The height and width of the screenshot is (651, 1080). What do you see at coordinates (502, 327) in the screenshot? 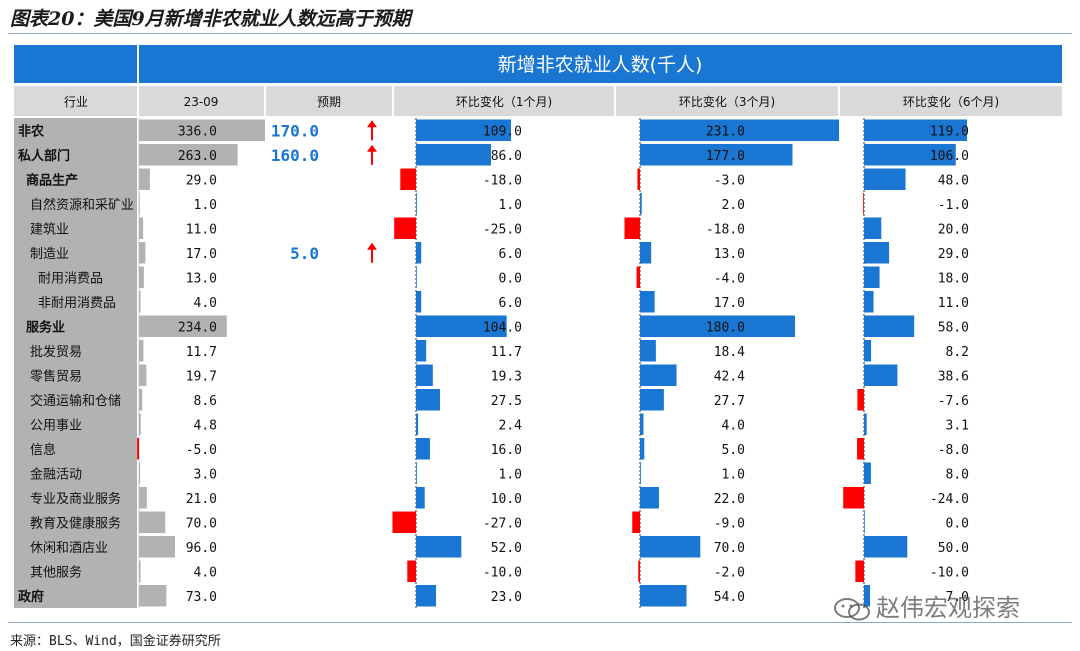
I see `change-label: 104.0` at bounding box center [502, 327].